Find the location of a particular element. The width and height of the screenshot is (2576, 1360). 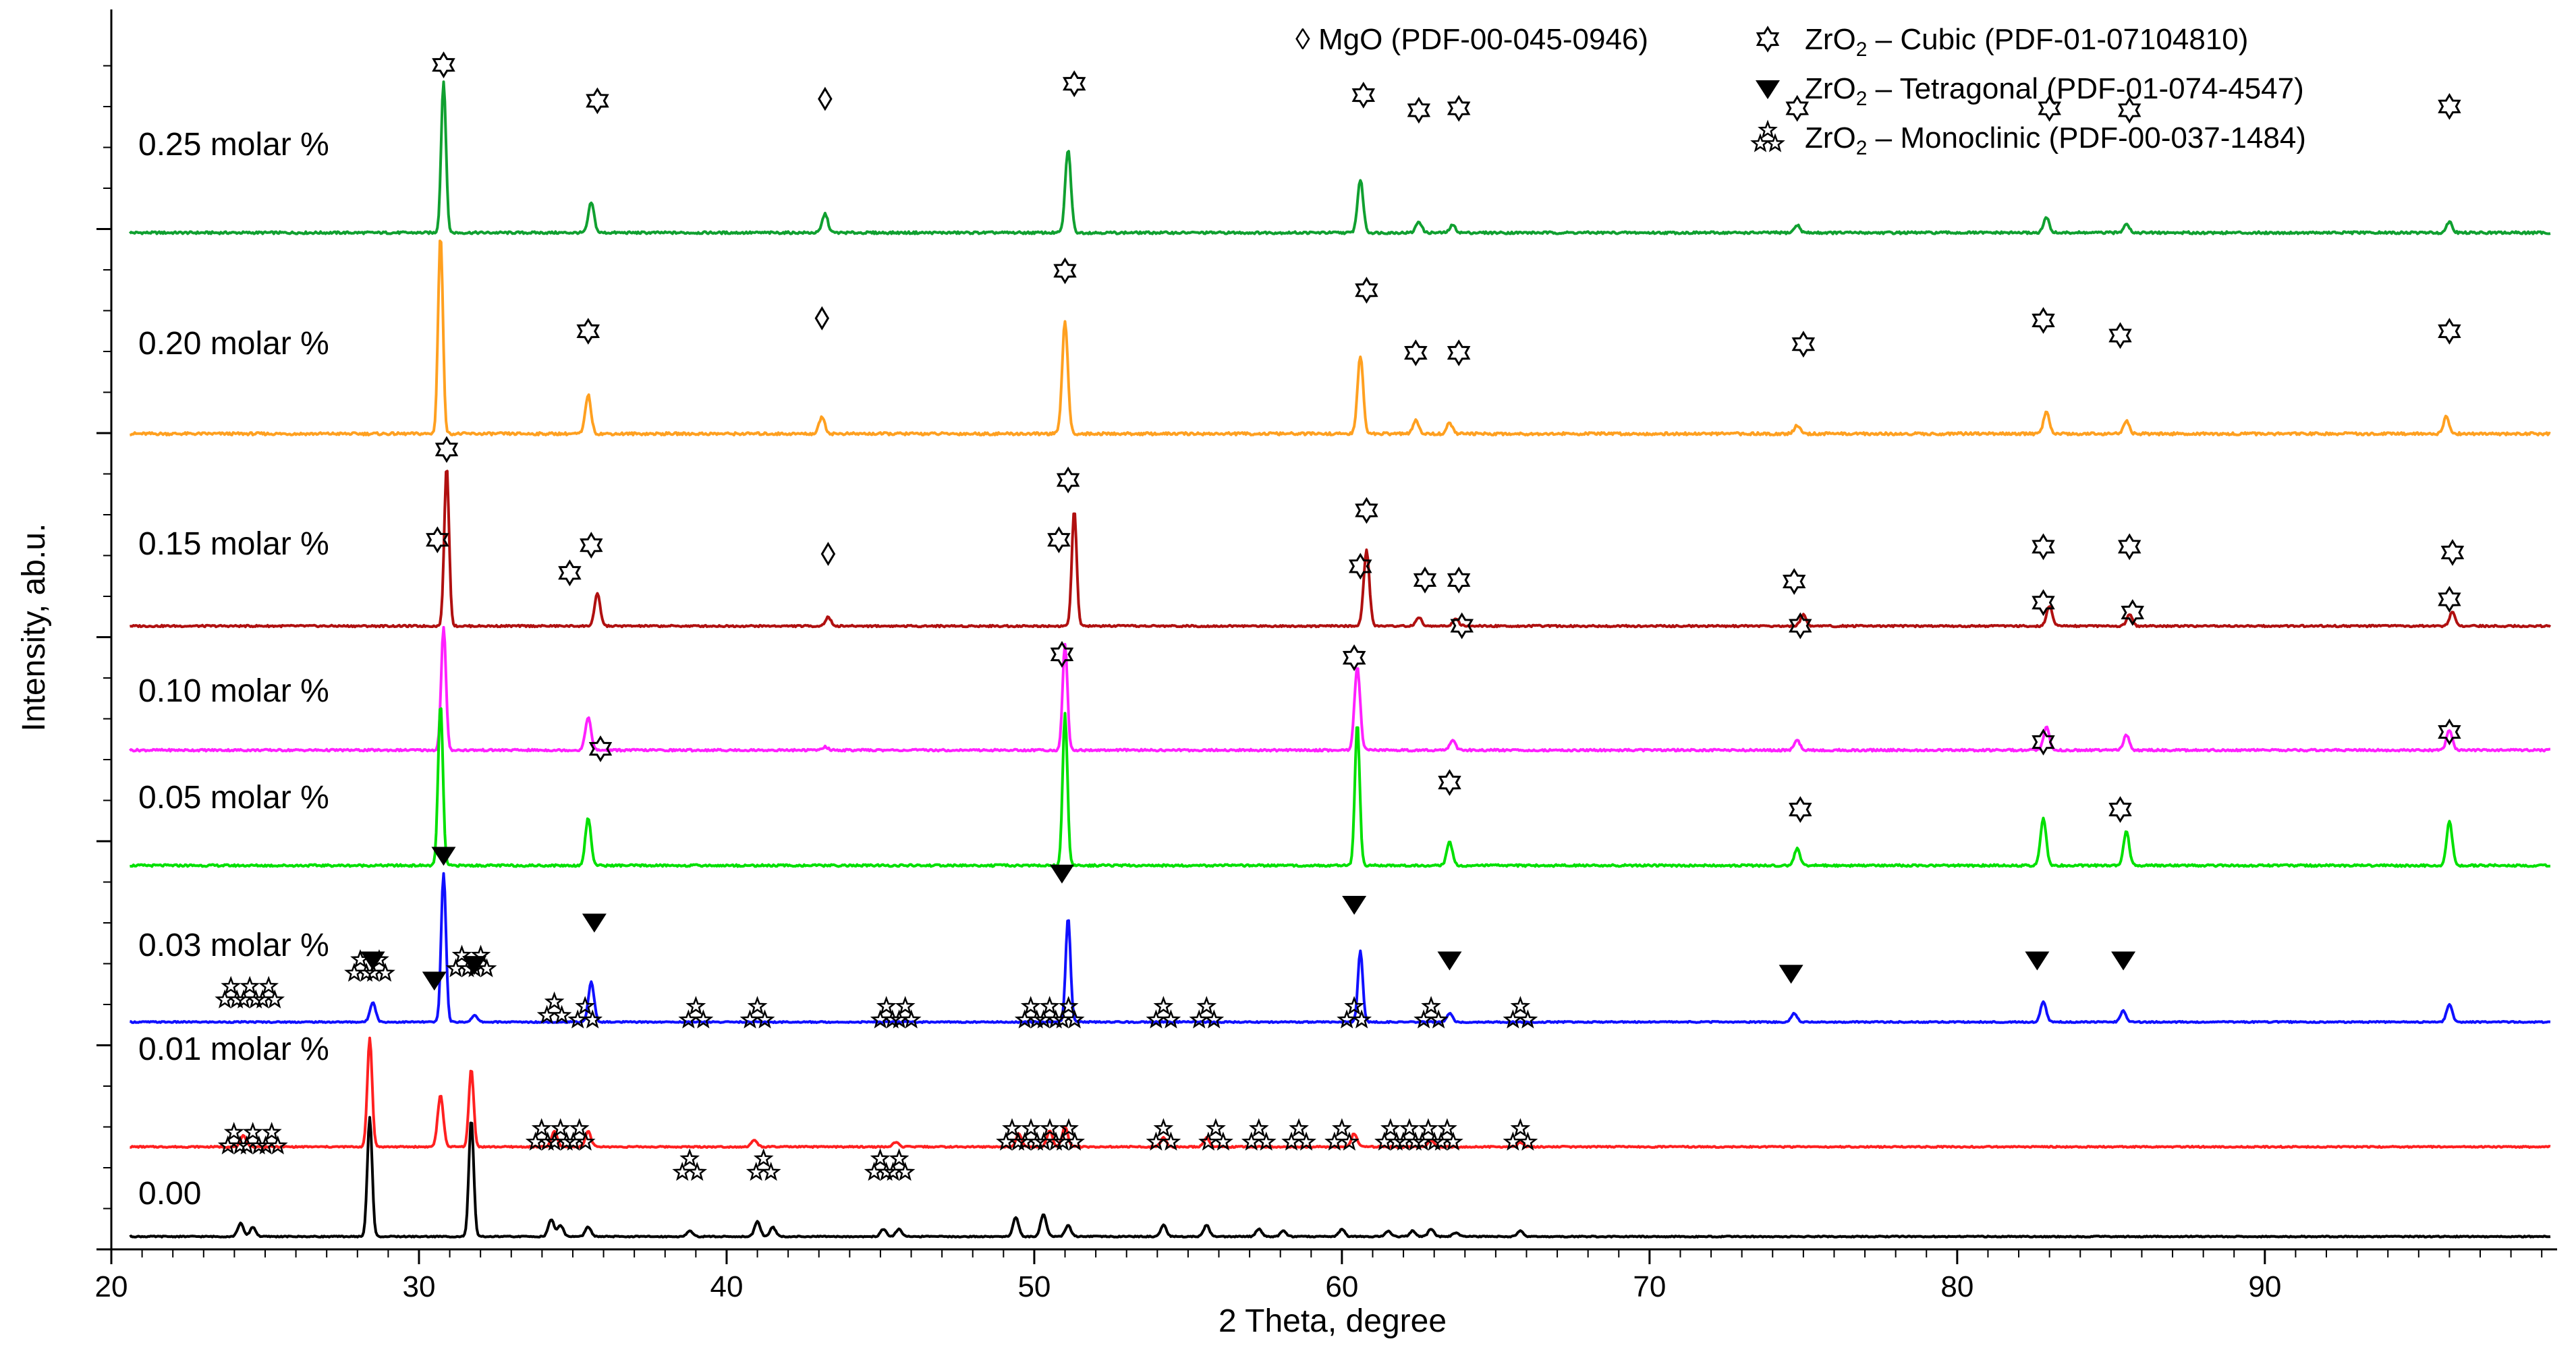

legend-monoclinic-stars-icon is located at coordinates (1767, 136).